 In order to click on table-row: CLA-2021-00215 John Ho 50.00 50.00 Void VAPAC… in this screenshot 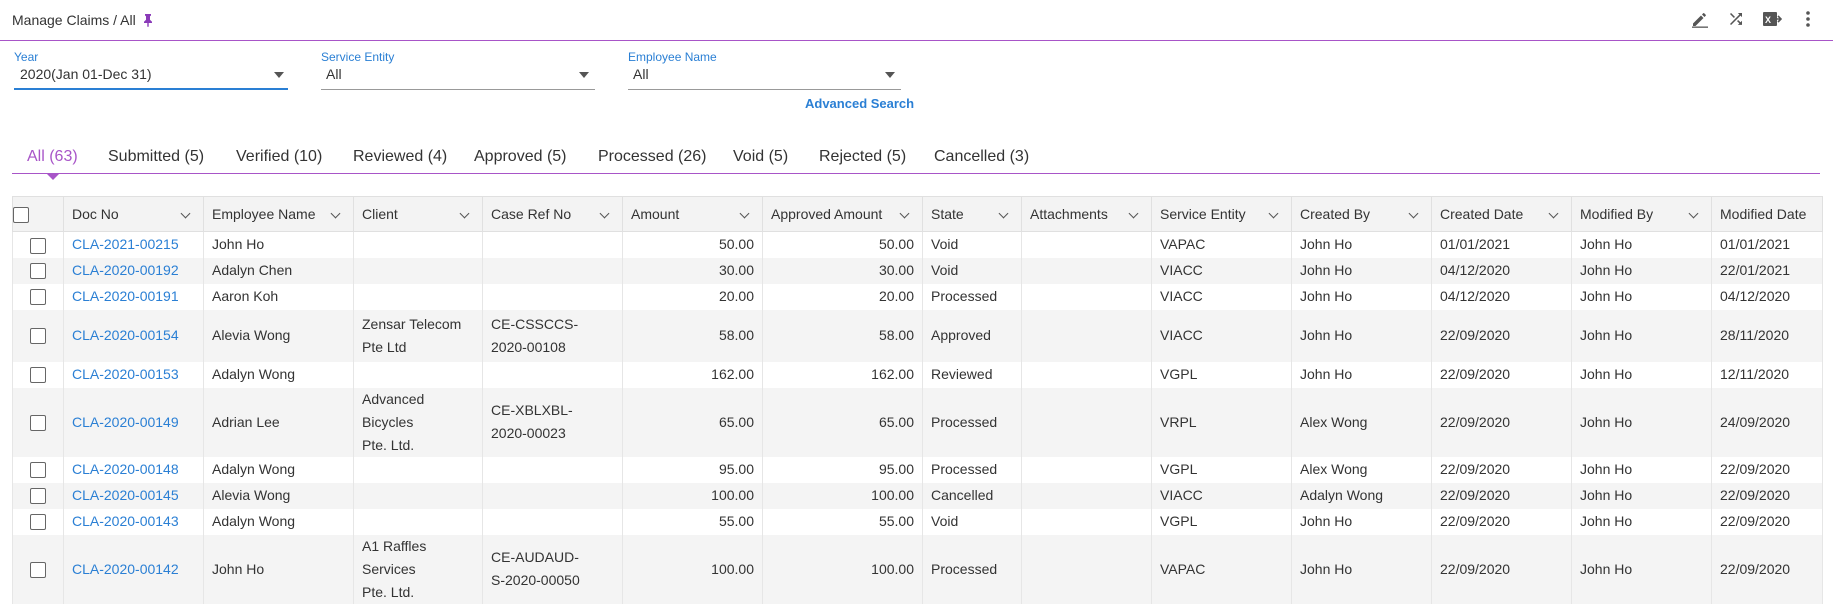, I will do `click(917, 244)`.